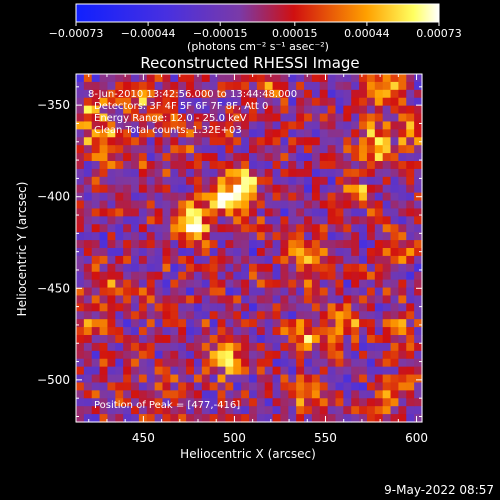  Describe the element at coordinates (249, 63) in the screenshot. I see `chart-title: Reconstructed RHESSI Image` at that location.